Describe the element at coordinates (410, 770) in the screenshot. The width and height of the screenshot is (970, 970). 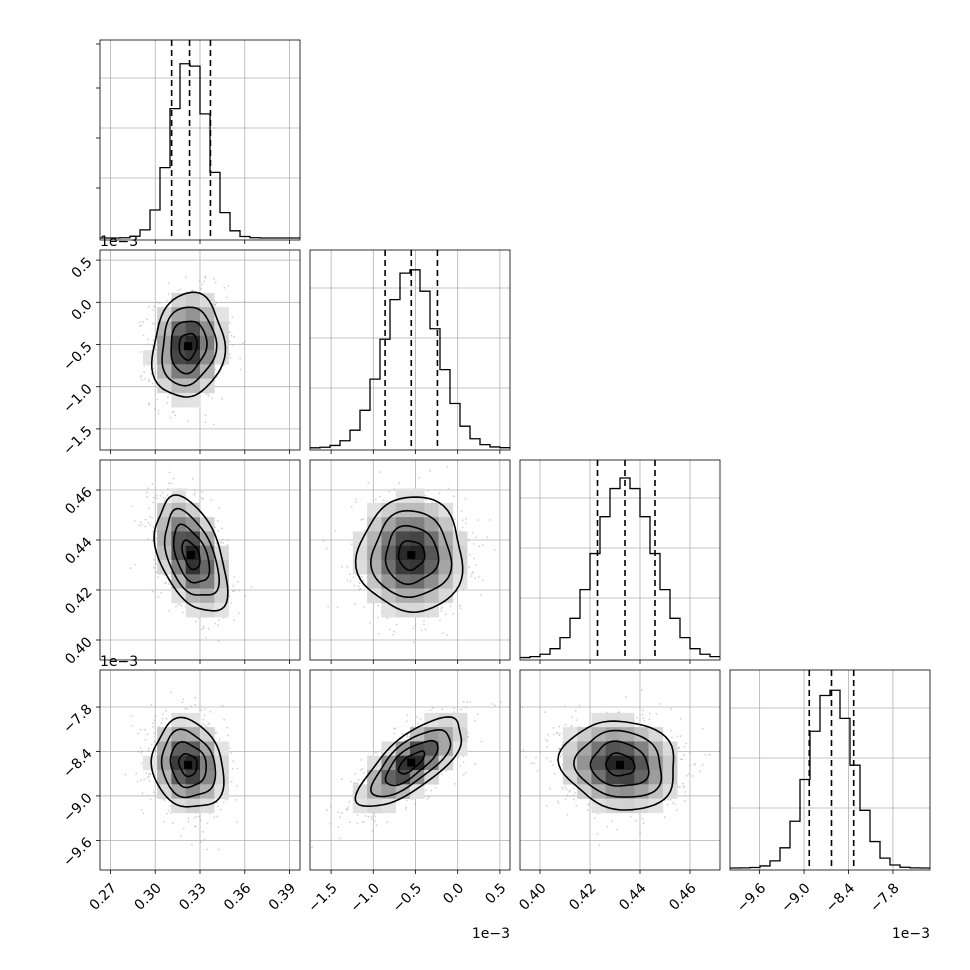
I see `panel-frame` at that location.